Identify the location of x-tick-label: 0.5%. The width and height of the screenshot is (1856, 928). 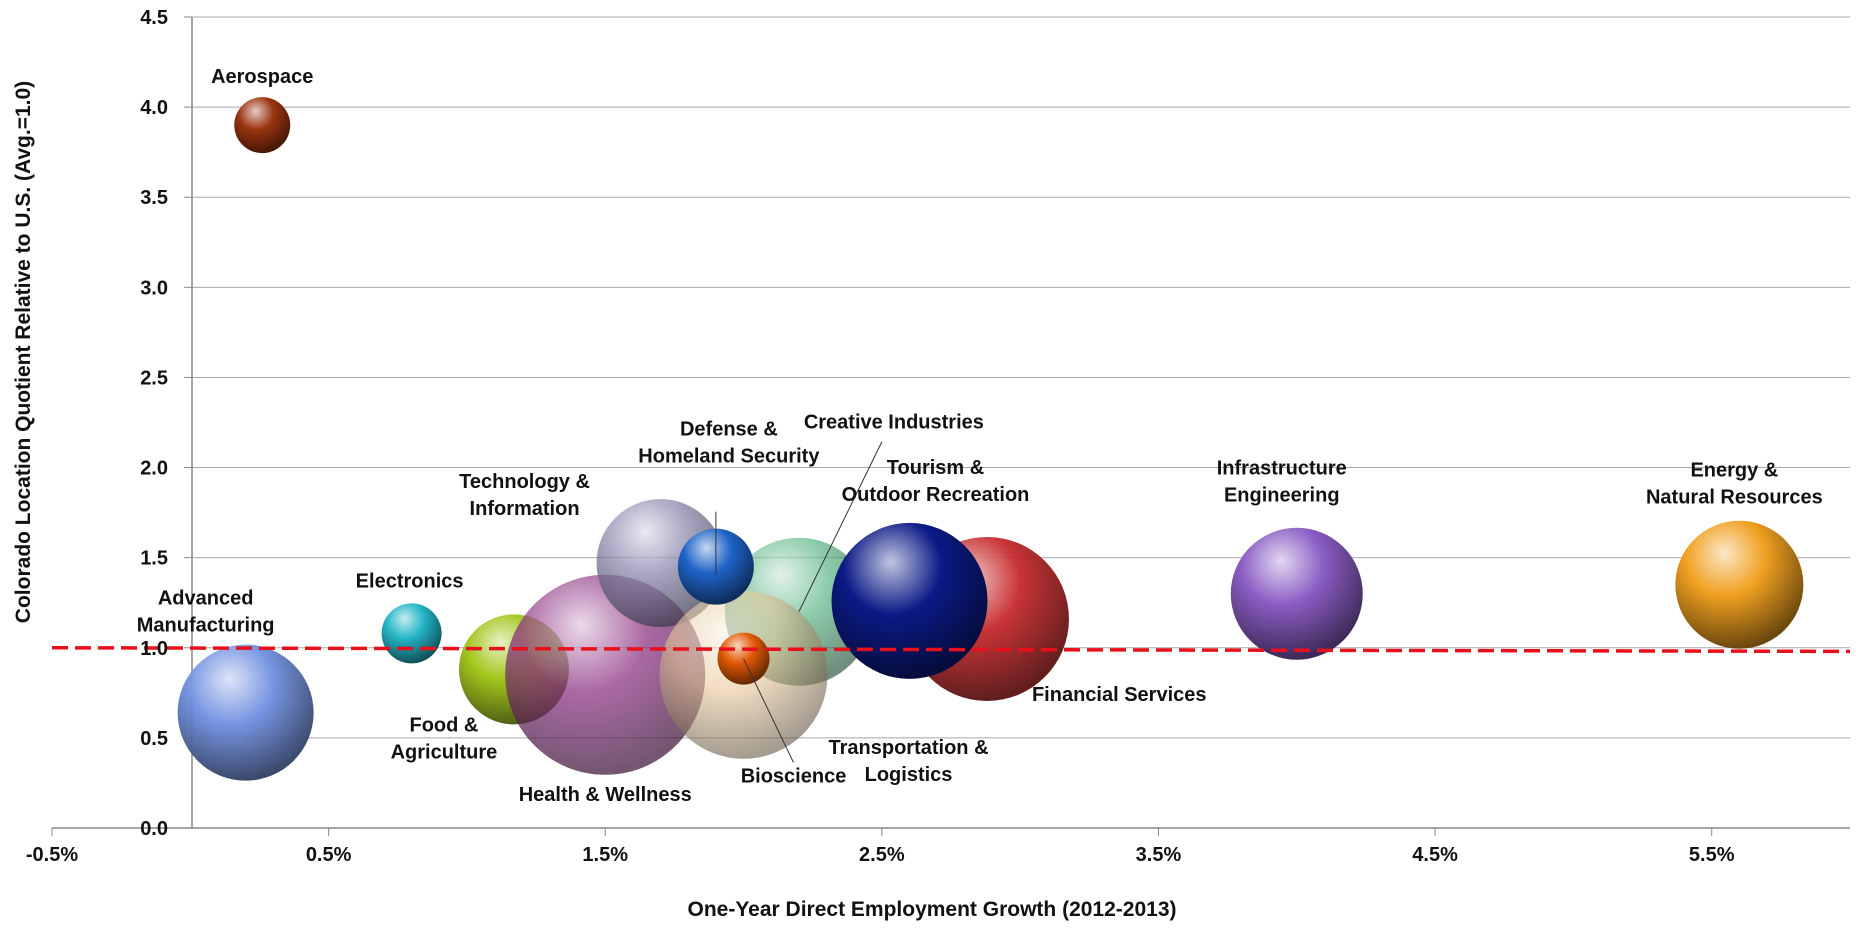
(329, 855).